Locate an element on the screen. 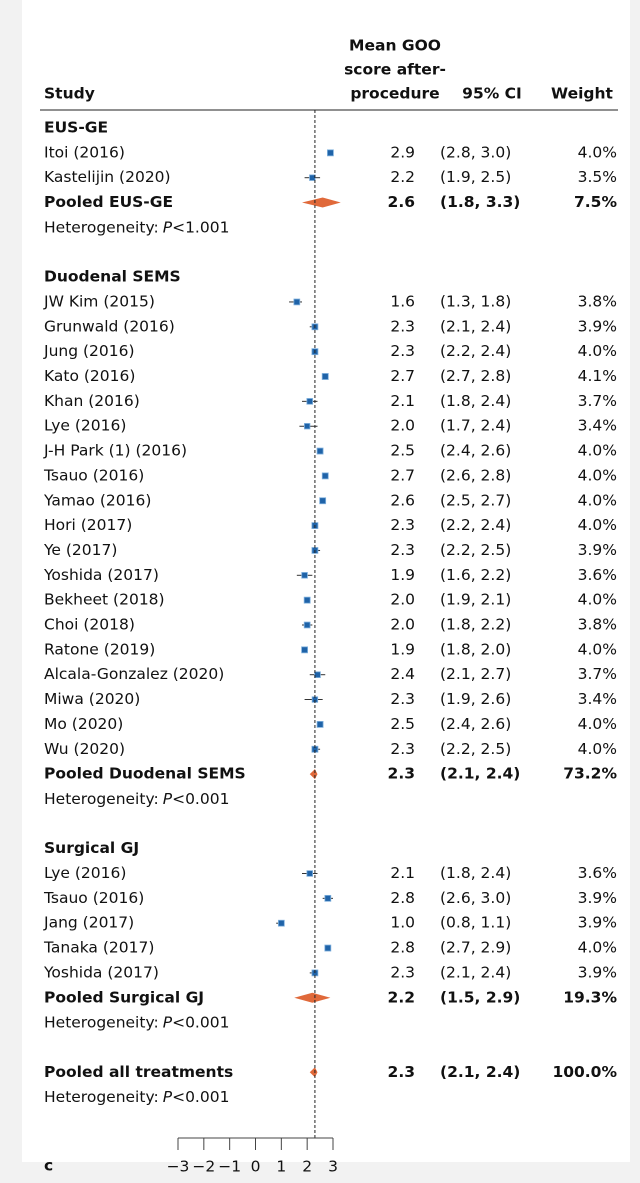 Image resolution: width=640 pixels, height=1183 pixels. x-tick-label: 3 is located at coordinates (333, 1167).